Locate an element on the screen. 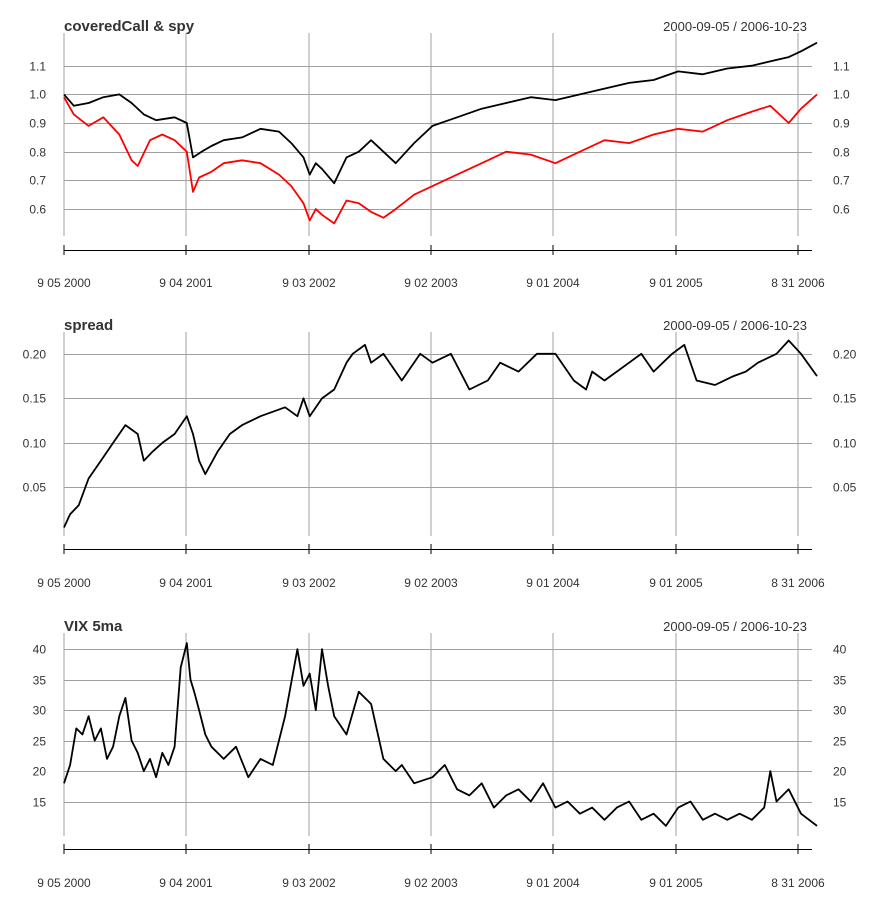  y-tick-label-left: 25 is located at coordinates (40, 742).